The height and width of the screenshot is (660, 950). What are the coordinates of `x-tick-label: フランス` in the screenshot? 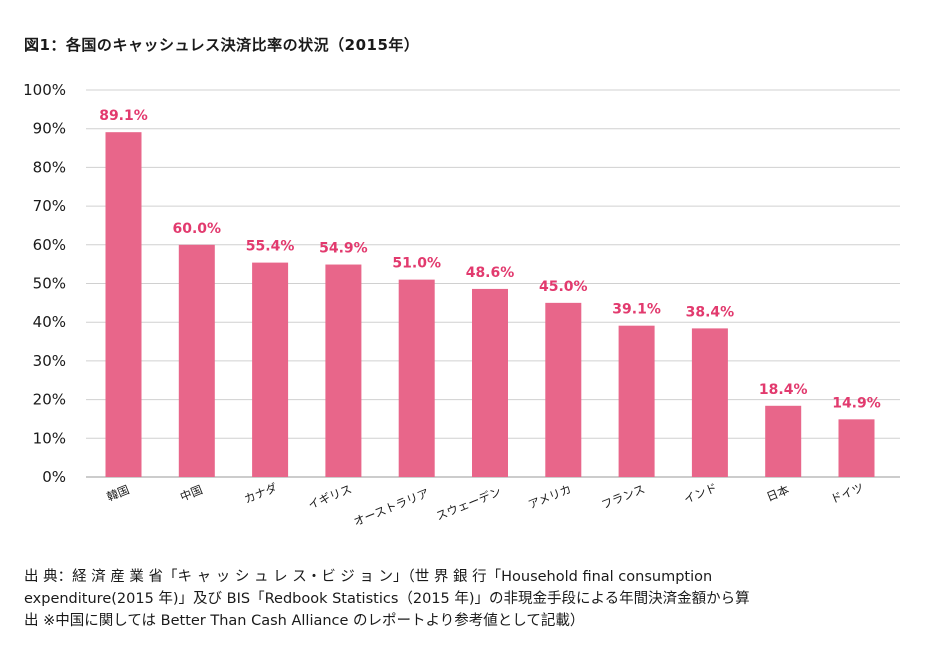 It's located at (623, 497).